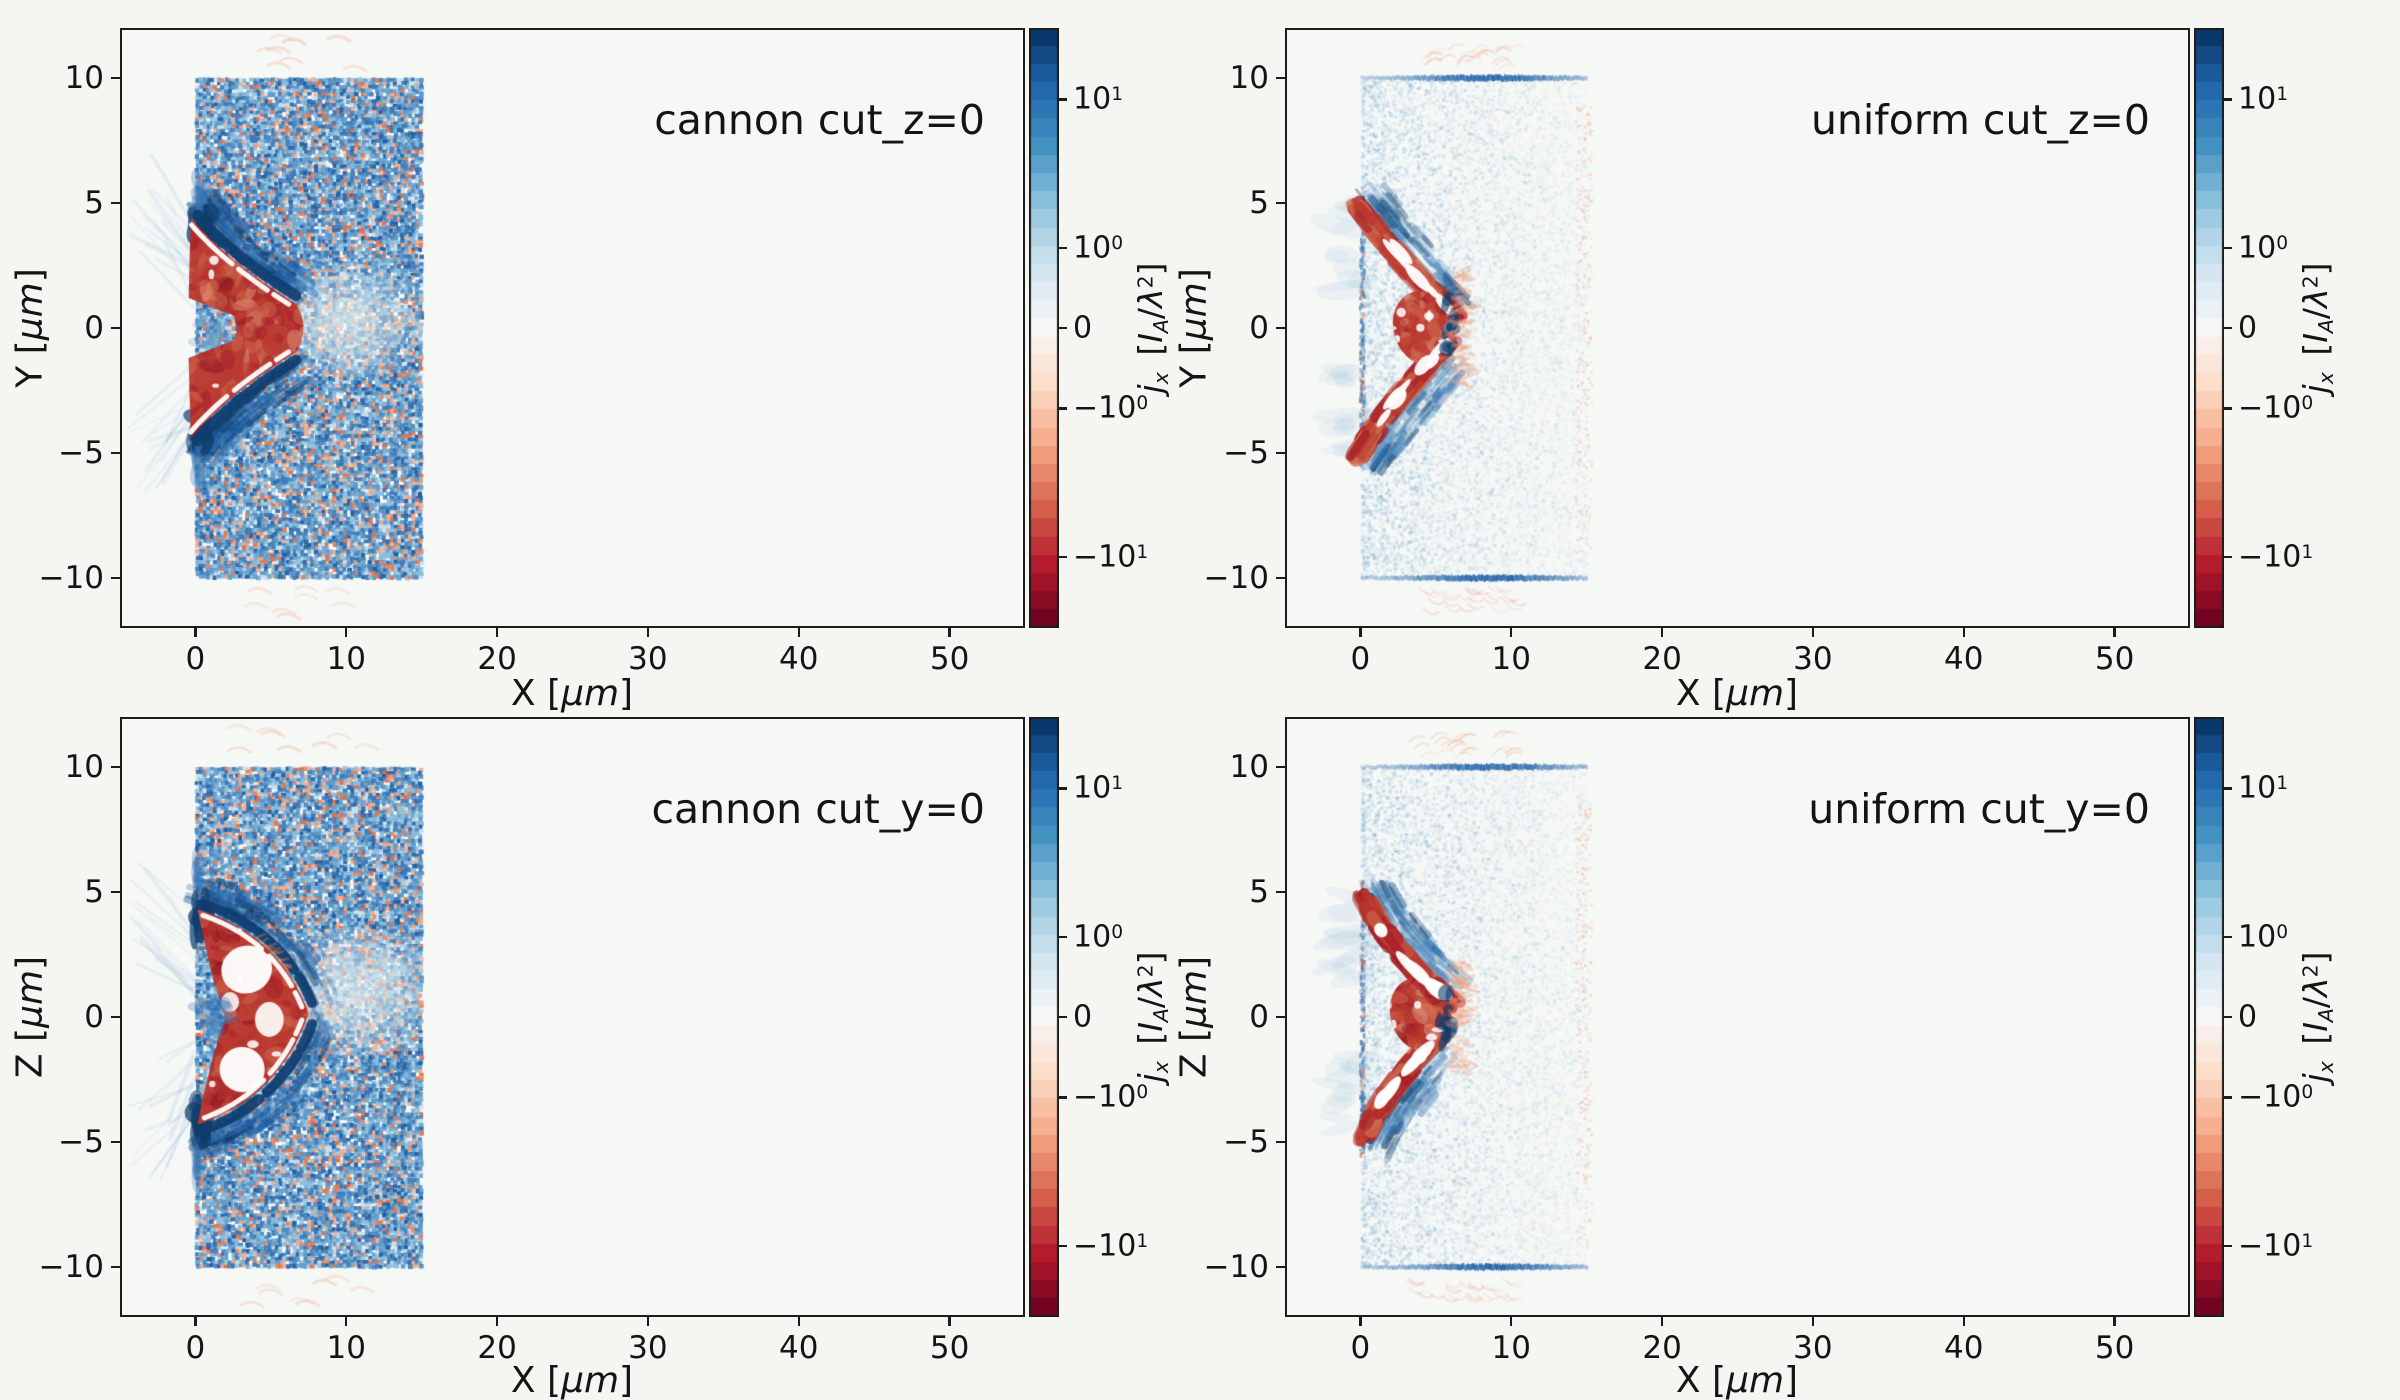 The width and height of the screenshot is (2400, 1400). Describe the element at coordinates (1044, 1017) in the screenshot. I see `colorbar-cannon-cut-y` at that location.